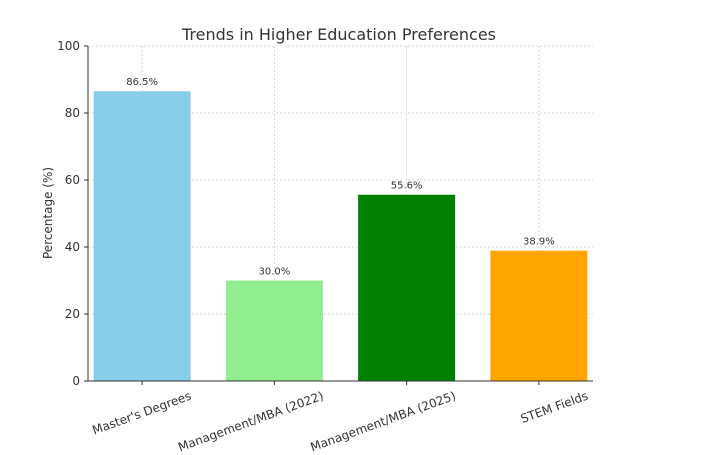  I want to click on bar-value-label: 55.6%, so click(407, 186).